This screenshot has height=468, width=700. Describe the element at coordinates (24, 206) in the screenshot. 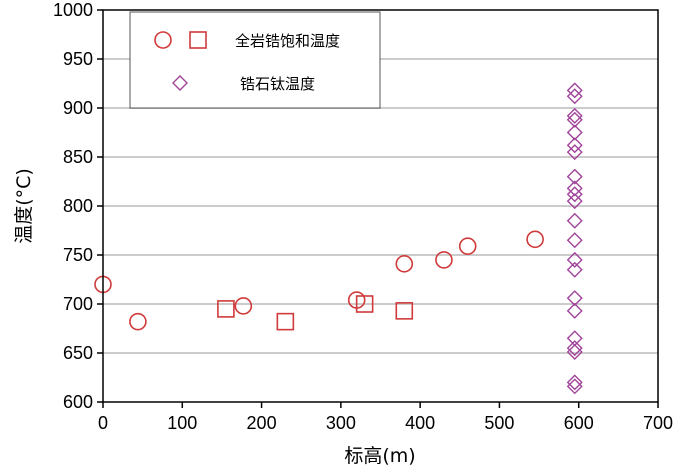

I see `y-axis-title: 温度(°C)` at that location.